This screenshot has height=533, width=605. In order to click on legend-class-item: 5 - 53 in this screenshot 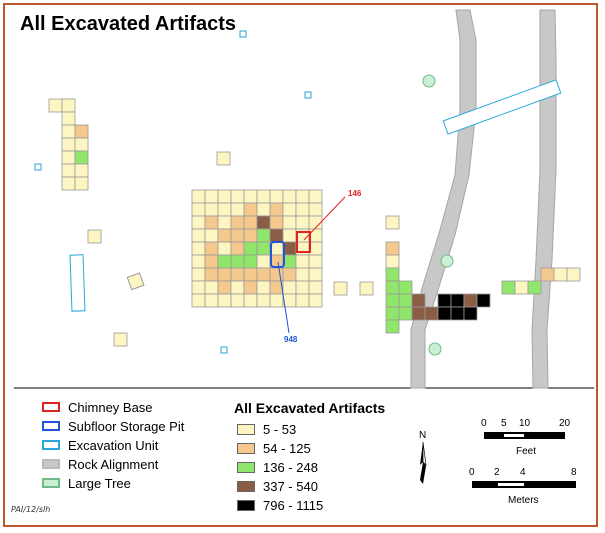, I will do `click(266, 429)`.